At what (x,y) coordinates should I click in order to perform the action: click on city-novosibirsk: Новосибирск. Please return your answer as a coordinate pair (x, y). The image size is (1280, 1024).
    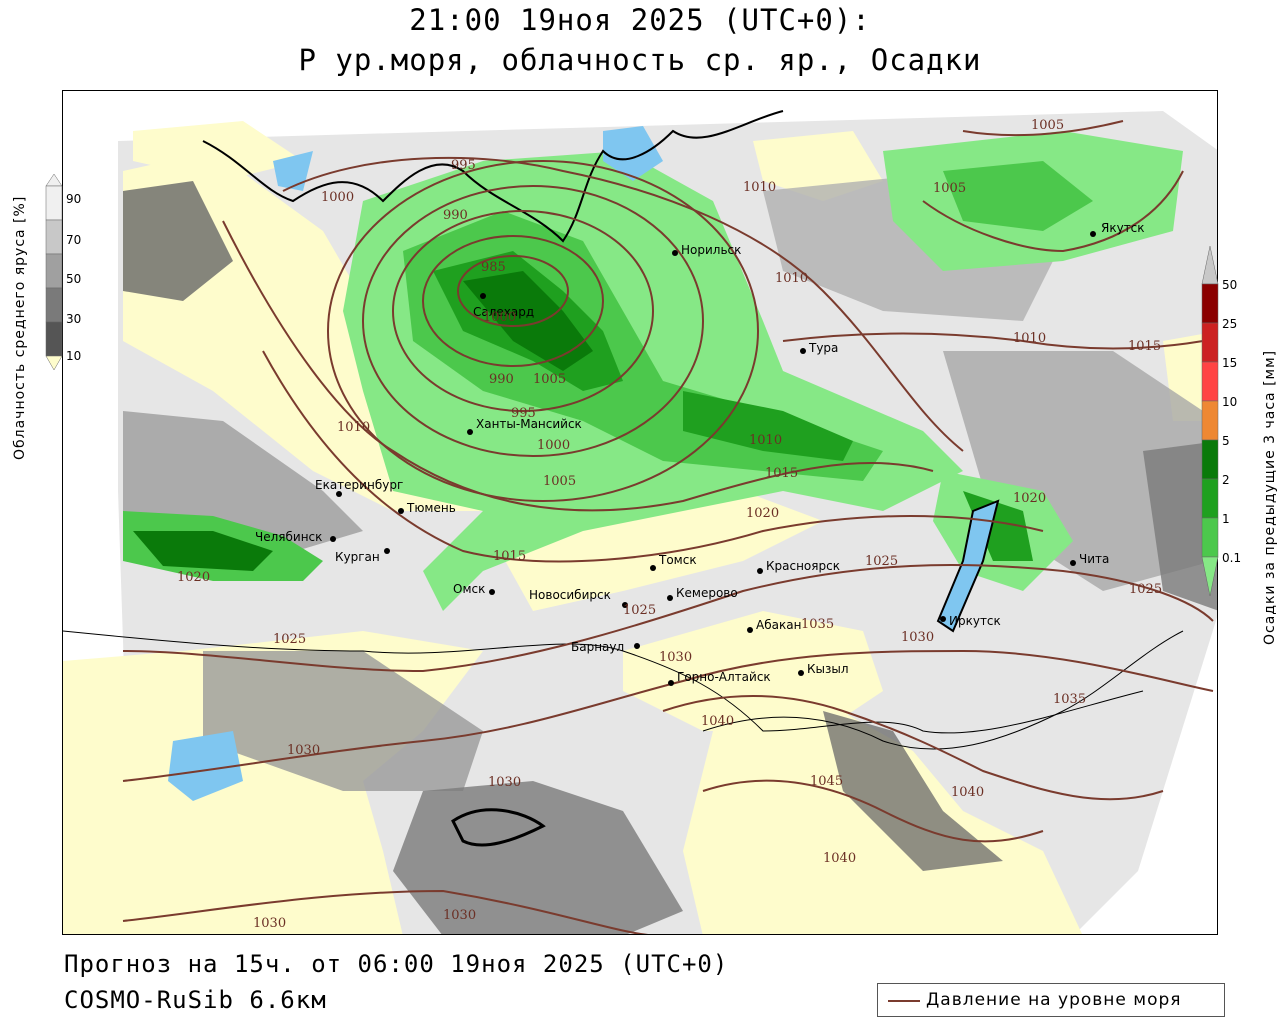
    Looking at the image, I should click on (578, 598).